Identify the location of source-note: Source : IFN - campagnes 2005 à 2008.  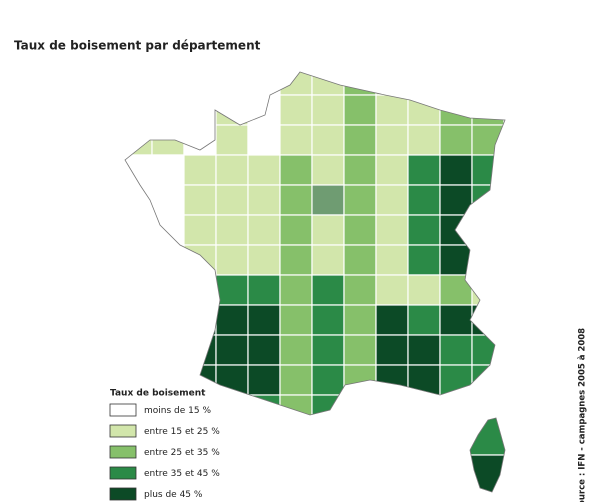
(583, 415).